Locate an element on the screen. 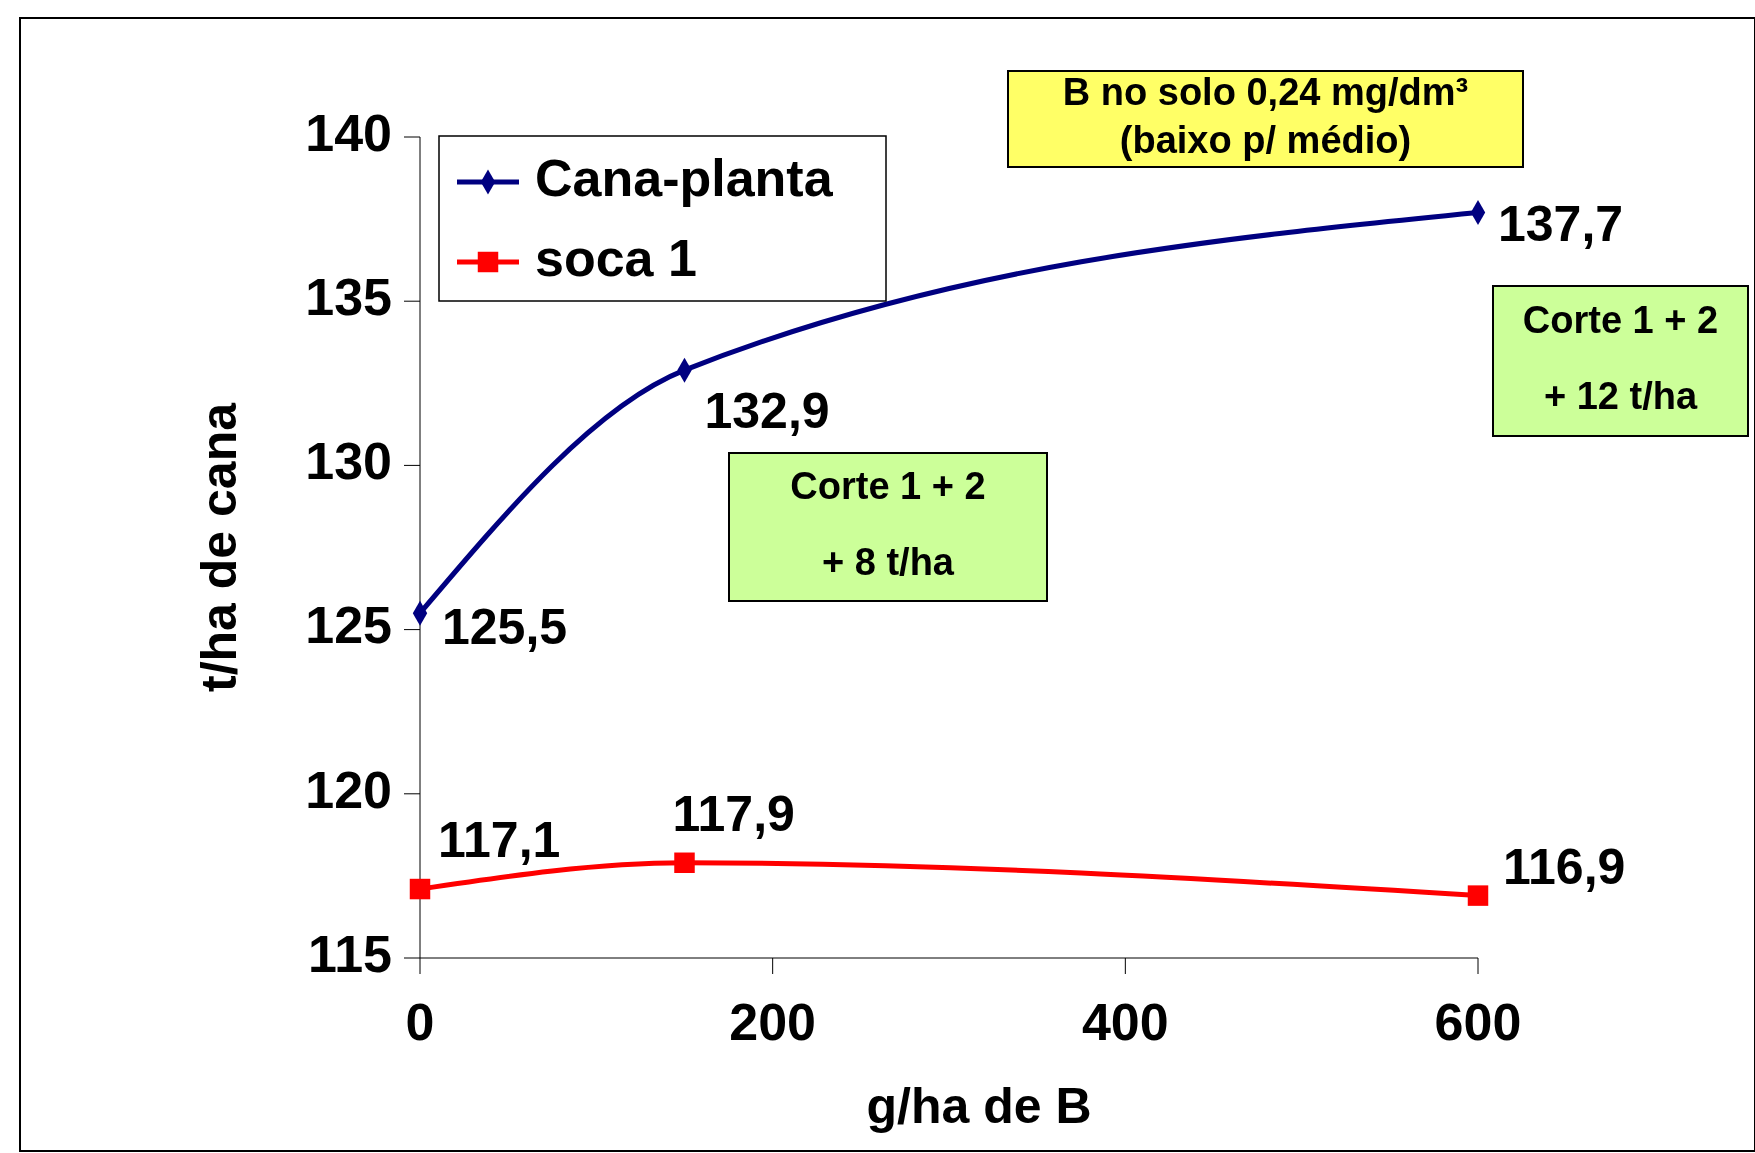 This screenshot has width=1755, height=1153. y-tick-label: 135 is located at coordinates (348, 296).